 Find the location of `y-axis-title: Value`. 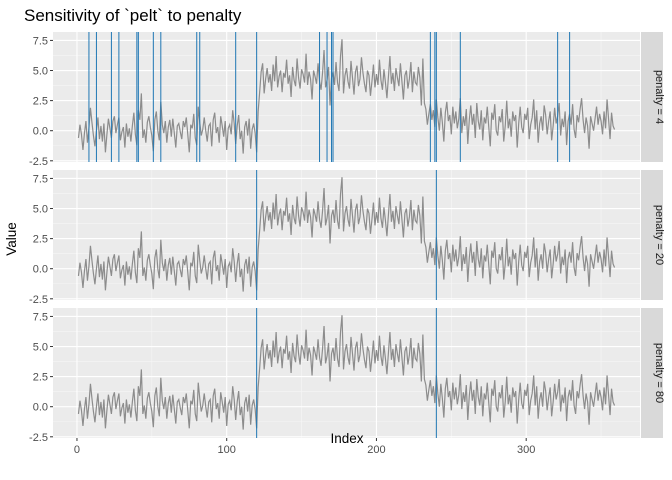

y-axis-title: Value is located at coordinates (11, 239).